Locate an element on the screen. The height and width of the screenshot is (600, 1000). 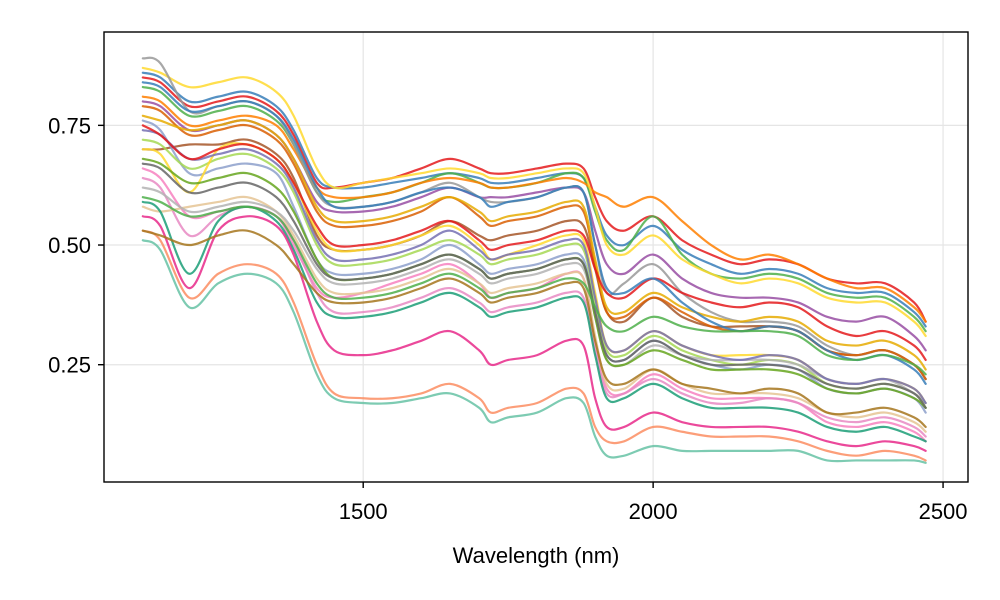
y-tick-label: 0.25 is located at coordinates (69, 365).